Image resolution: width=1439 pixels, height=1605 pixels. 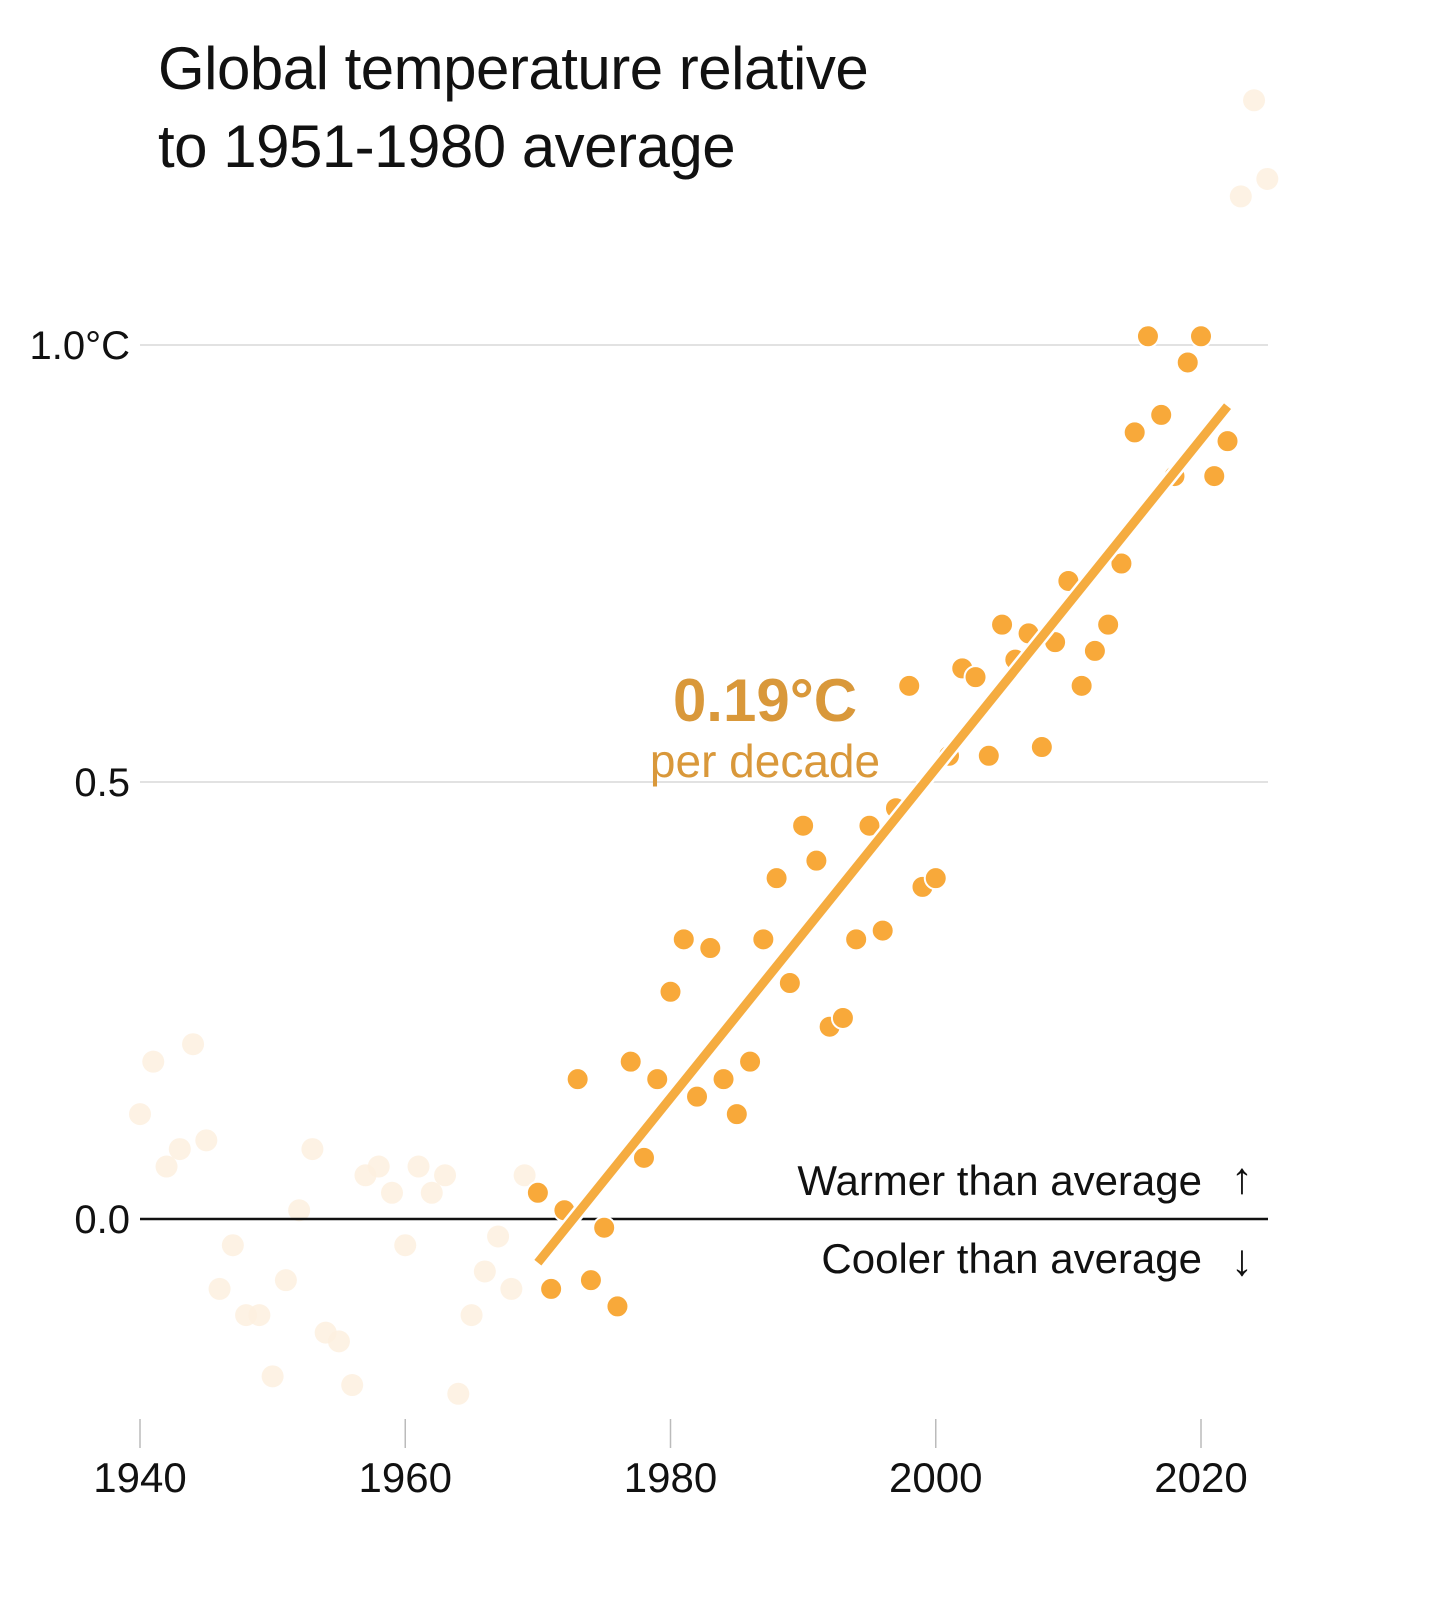 I want to click on y-tick-label: 0.0, so click(x=102, y=1220).